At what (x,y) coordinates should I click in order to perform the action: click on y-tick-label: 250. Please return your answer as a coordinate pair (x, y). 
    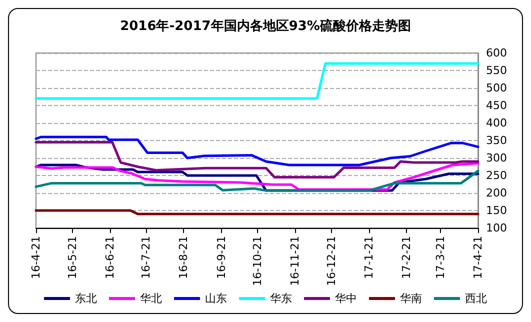
    Looking at the image, I should click on (496, 175).